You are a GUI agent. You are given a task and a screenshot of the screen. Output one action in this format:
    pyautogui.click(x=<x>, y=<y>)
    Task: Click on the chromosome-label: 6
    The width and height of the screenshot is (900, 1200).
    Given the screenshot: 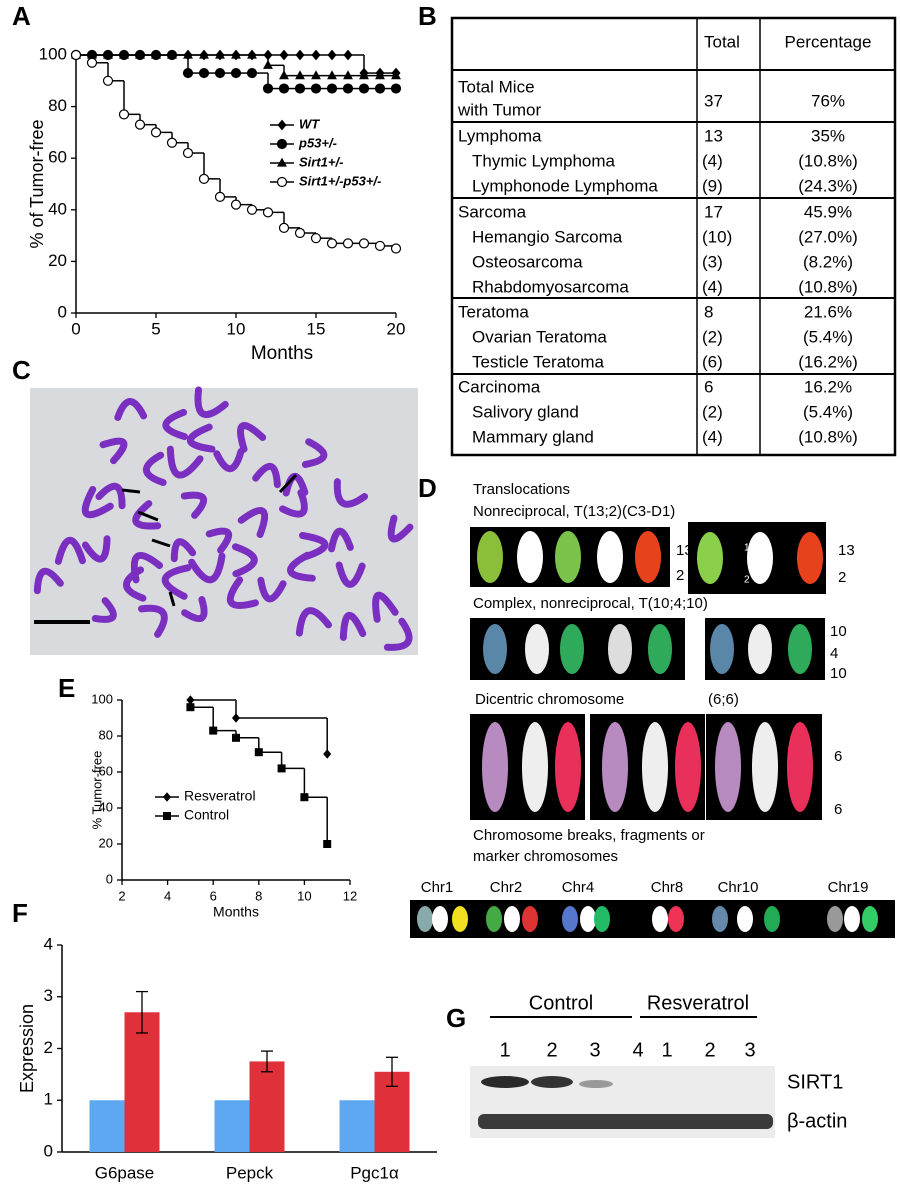 What is the action you would take?
    pyautogui.click(x=838, y=809)
    